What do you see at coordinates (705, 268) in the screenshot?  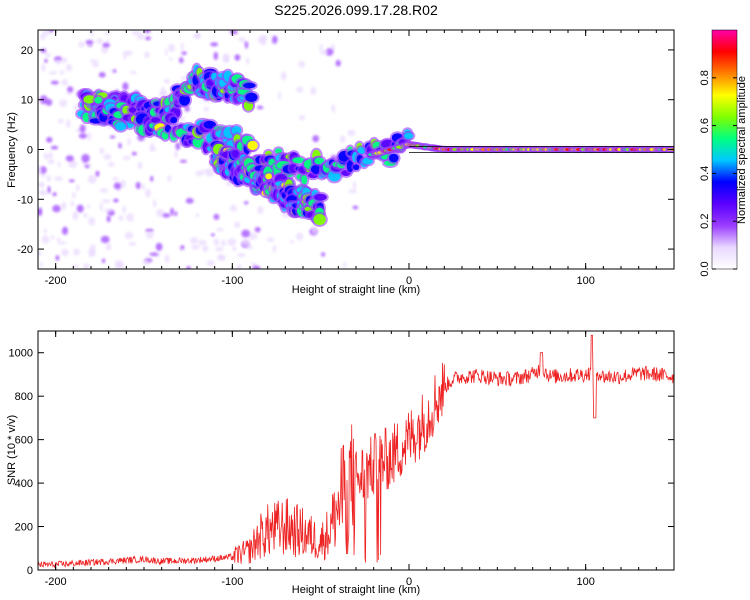 I see `colorbar-tick-label: 0.0` at bounding box center [705, 268].